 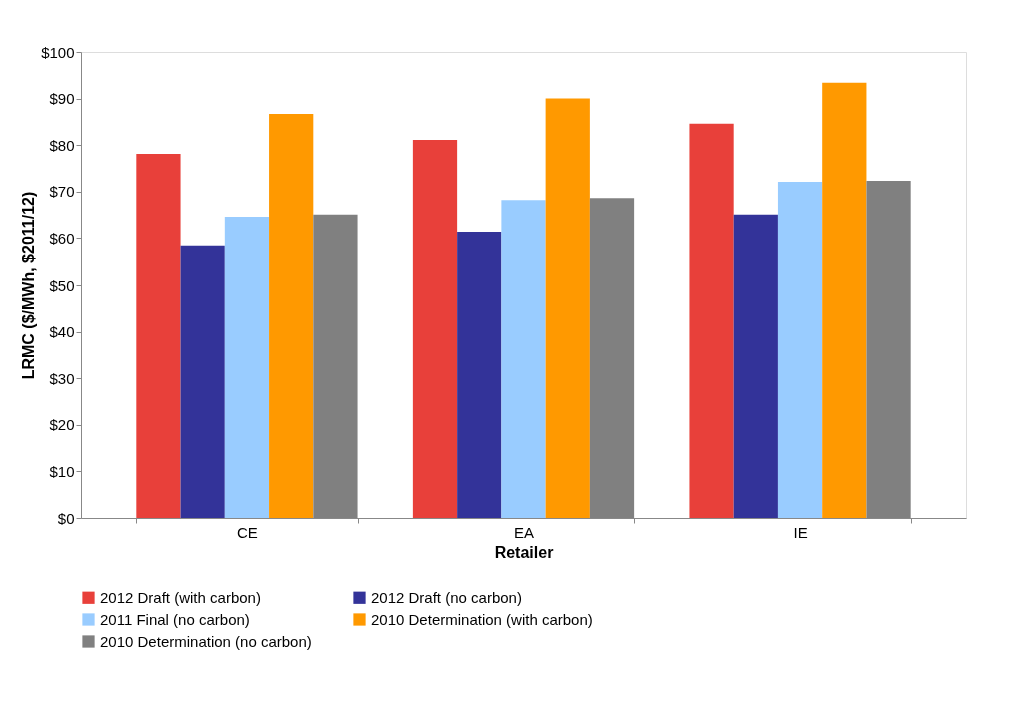 What do you see at coordinates (62, 332) in the screenshot?
I see `y-tick-label: $40` at bounding box center [62, 332].